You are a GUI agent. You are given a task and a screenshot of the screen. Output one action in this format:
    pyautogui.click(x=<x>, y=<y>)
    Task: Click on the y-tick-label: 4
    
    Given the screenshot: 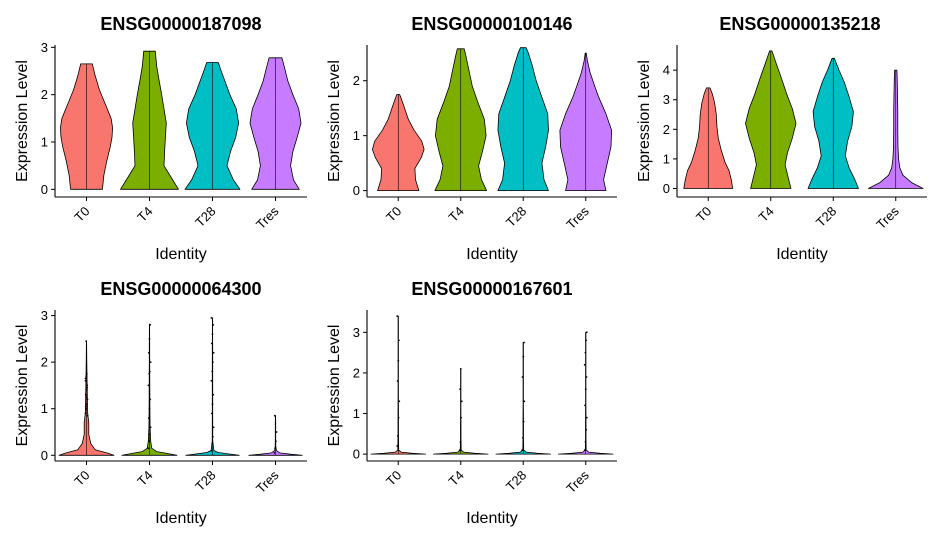 What is the action you would take?
    pyautogui.click(x=666, y=70)
    